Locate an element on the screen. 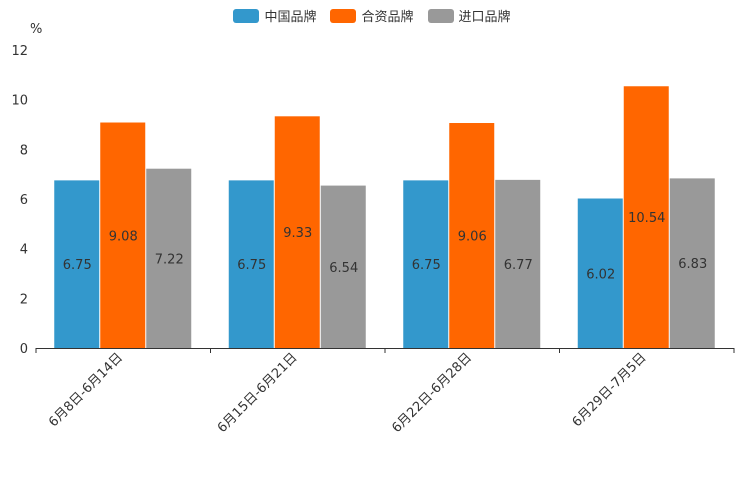 Image resolution: width=744 pixels, height=496 pixels. y-axis-unit-label: % is located at coordinates (36, 29).